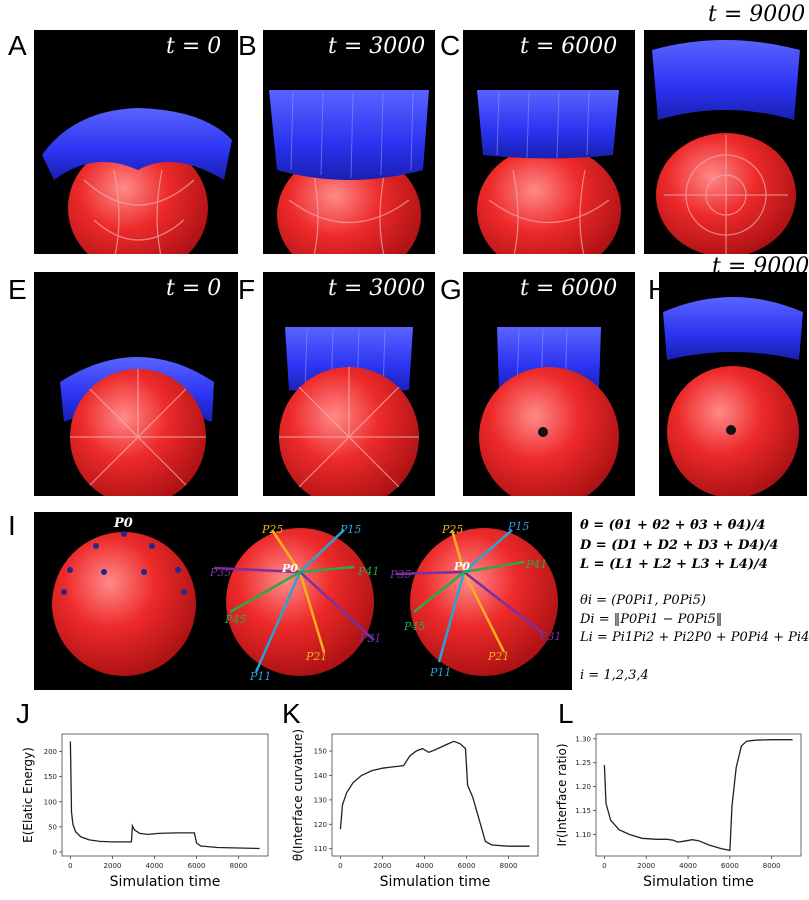 The width and height of the screenshot is (809, 900). What do you see at coordinates (320, 800) in the screenshot?
I see `y-tick-label: 130` at bounding box center [320, 800].